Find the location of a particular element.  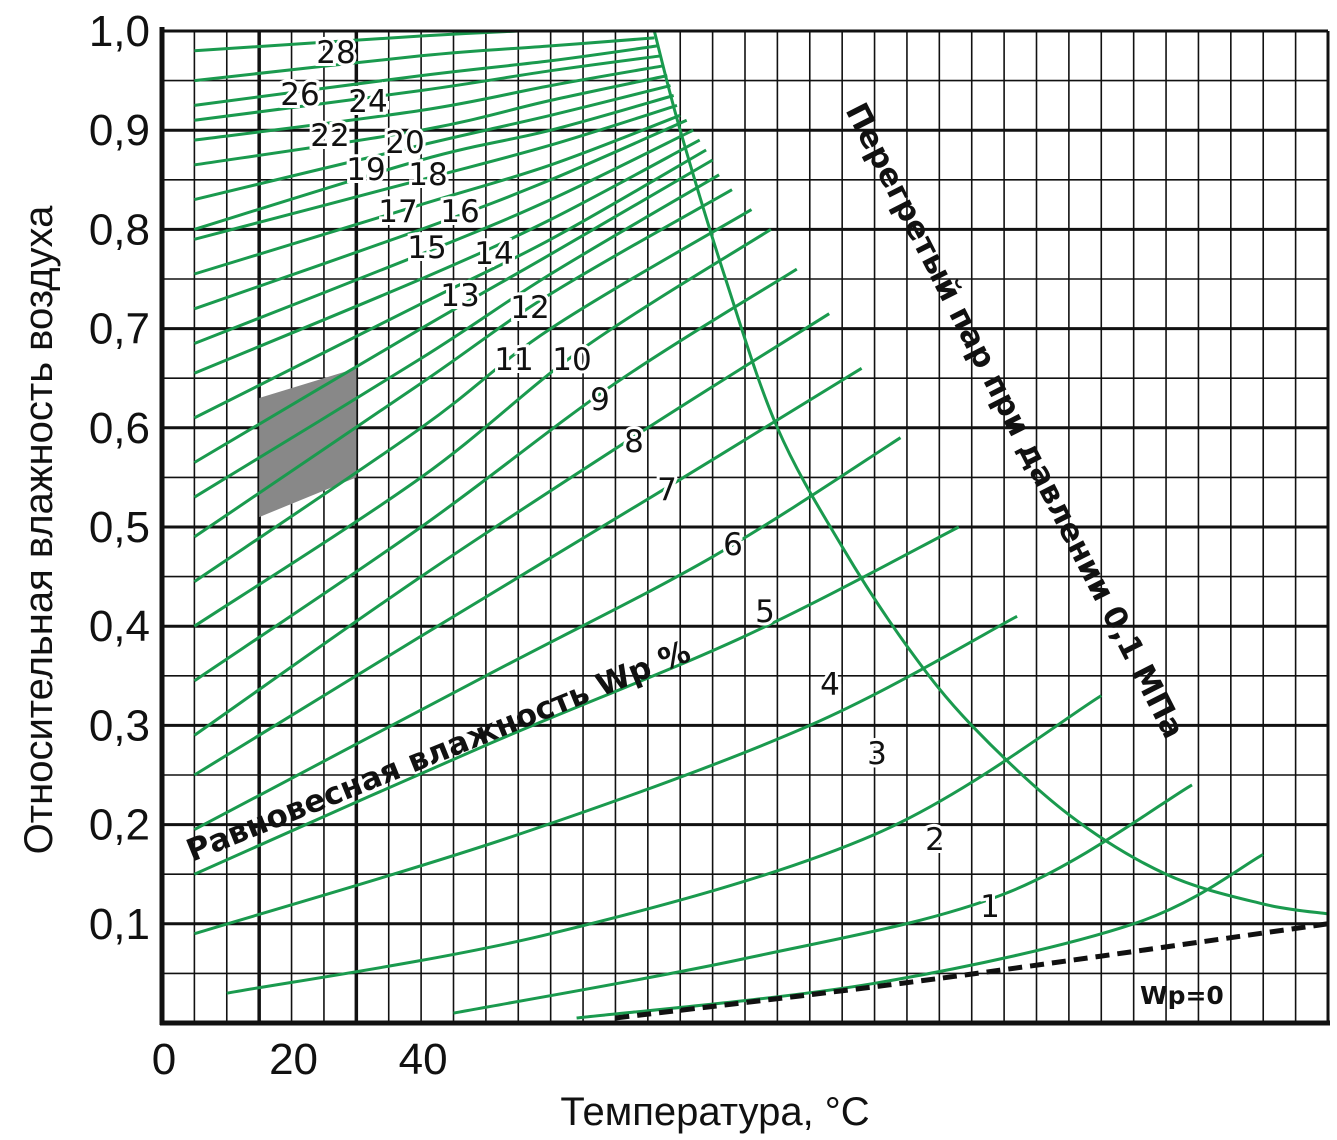

highlight-region-group is located at coordinates (308, 443).